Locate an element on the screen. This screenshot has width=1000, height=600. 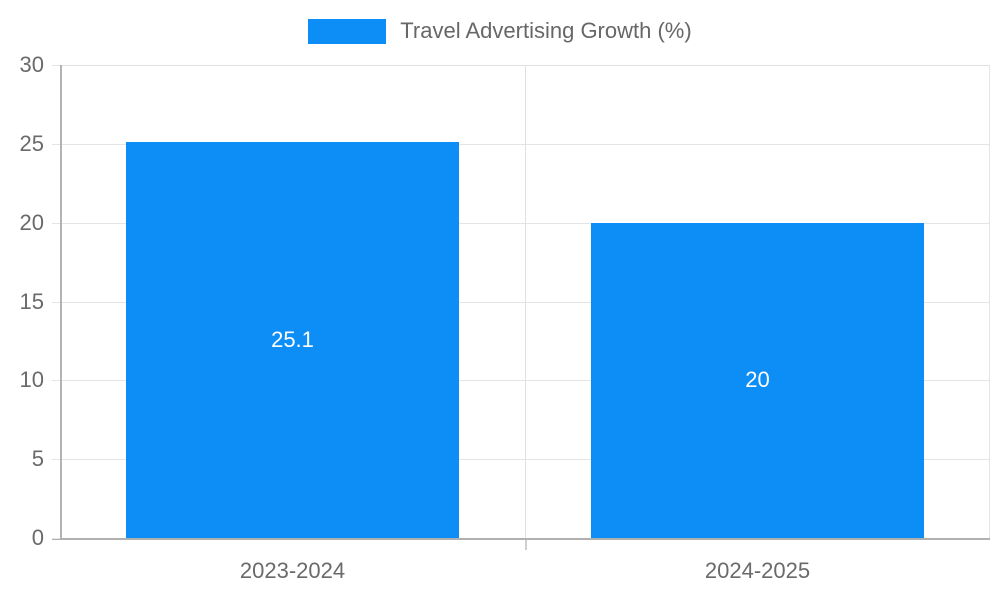
y-axis-line is located at coordinates (61, 302).